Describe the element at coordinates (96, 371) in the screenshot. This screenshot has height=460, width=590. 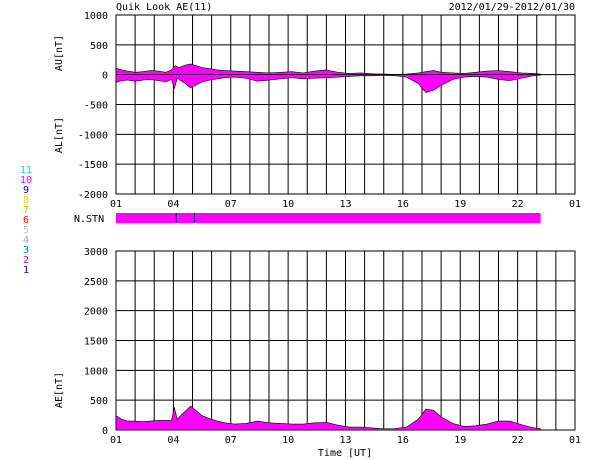
I see `bottom-y-tick-label: 1000` at that location.